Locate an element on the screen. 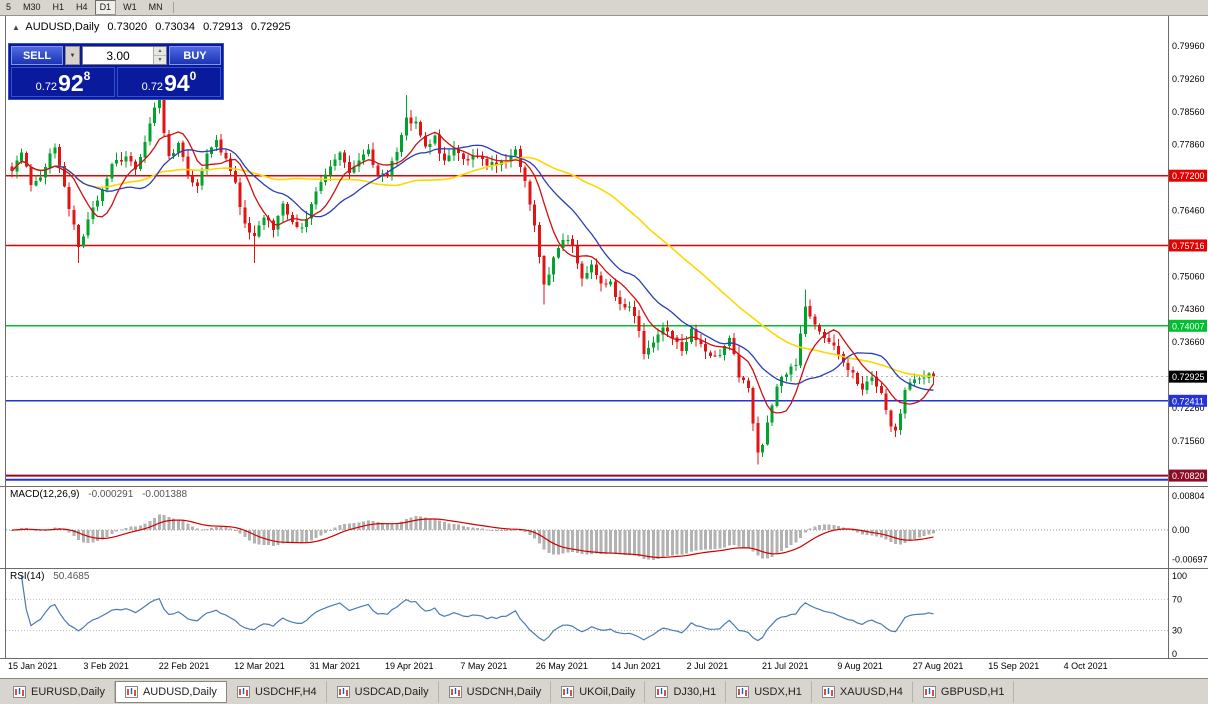  svg-text: 12 Mar 2021 is located at coordinates (259, 666).